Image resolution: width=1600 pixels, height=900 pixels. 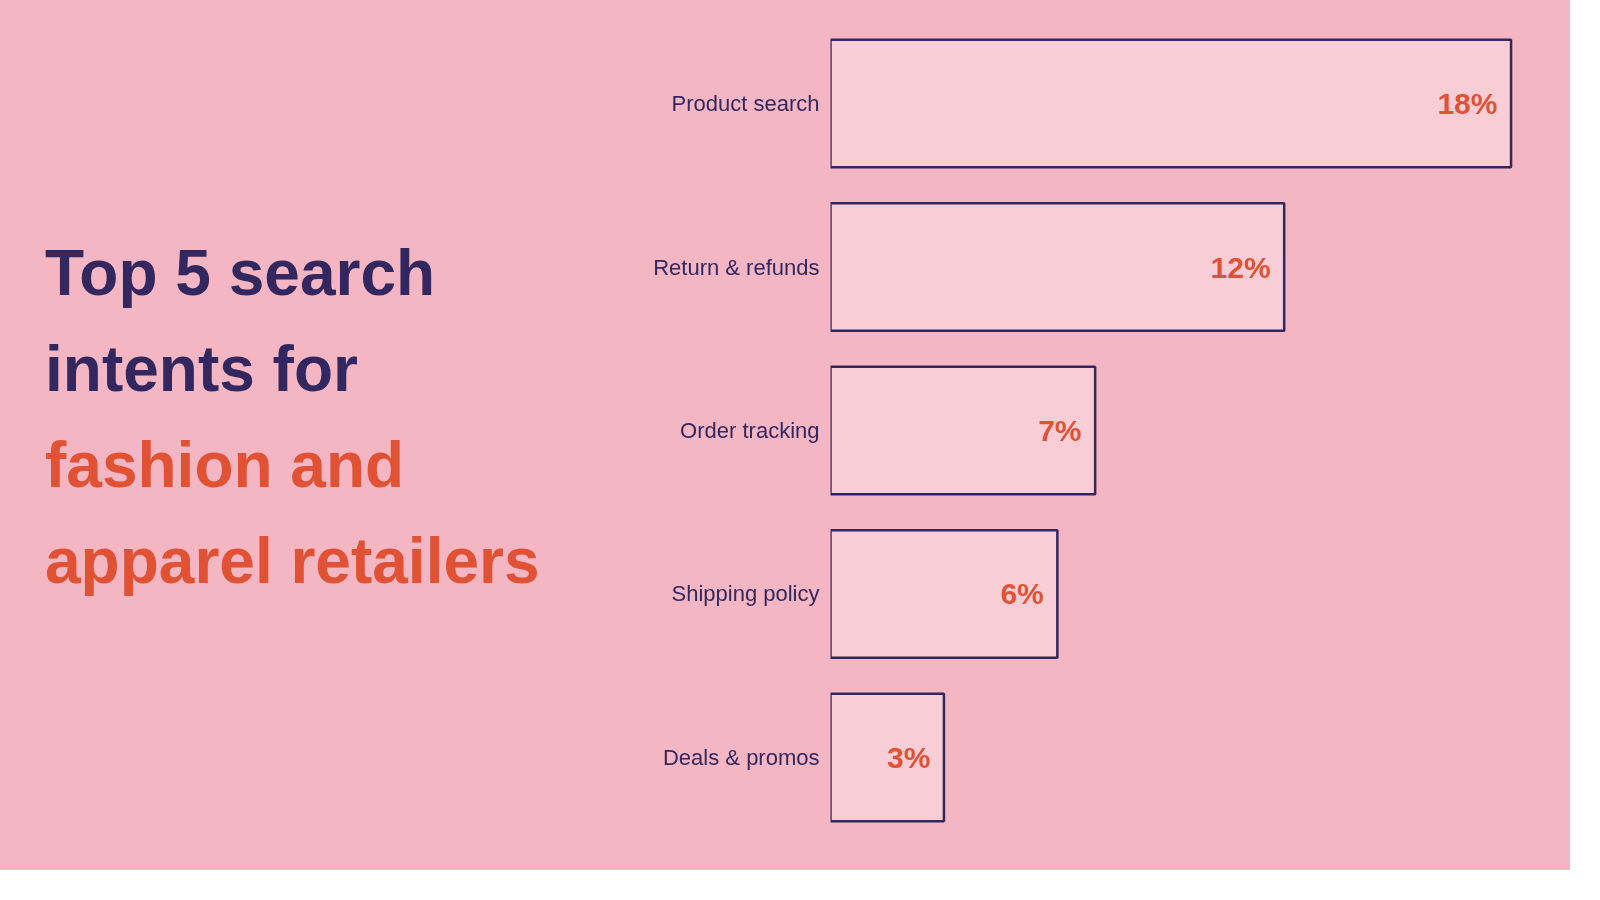 What do you see at coordinates (292, 513) in the screenshot?
I see `text: fashion and apparel retailers` at bounding box center [292, 513].